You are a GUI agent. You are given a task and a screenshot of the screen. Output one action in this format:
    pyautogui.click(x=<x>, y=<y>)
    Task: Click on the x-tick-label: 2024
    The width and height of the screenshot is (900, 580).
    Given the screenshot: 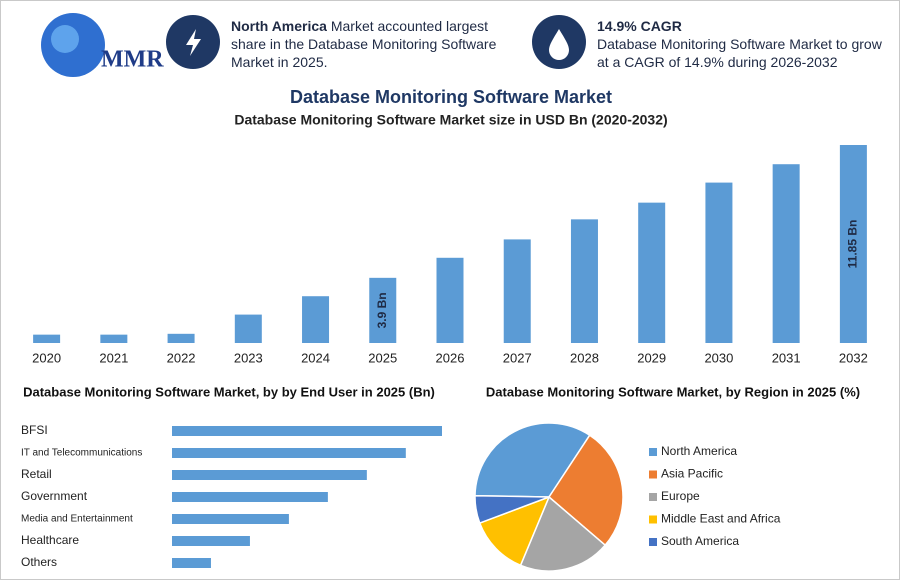 What is the action you would take?
    pyautogui.click(x=315, y=357)
    